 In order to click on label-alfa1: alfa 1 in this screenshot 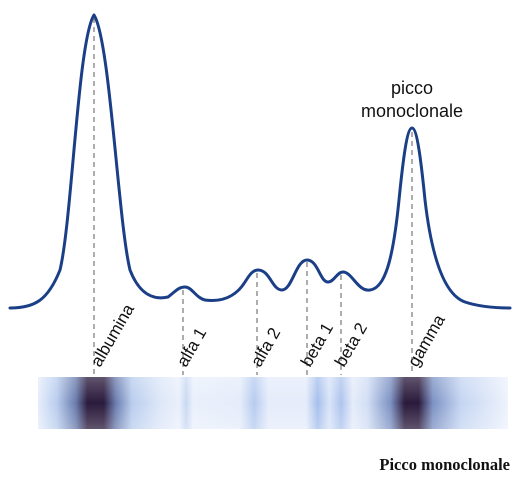, I will do `click(191, 347)`.